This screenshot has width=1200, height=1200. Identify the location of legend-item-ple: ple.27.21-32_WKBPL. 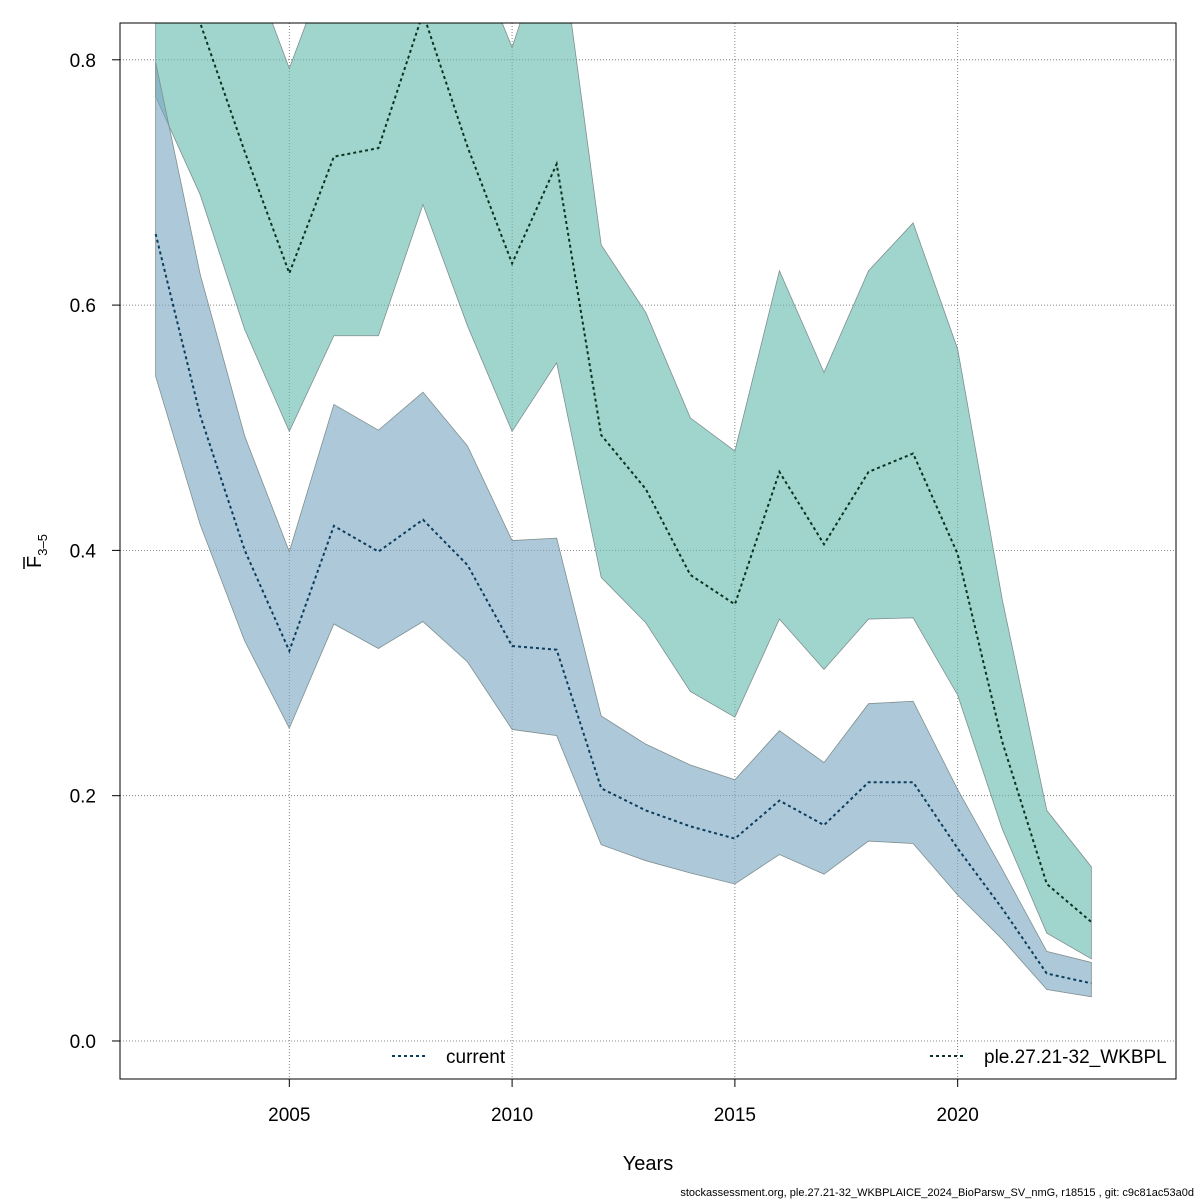
(1048, 1057).